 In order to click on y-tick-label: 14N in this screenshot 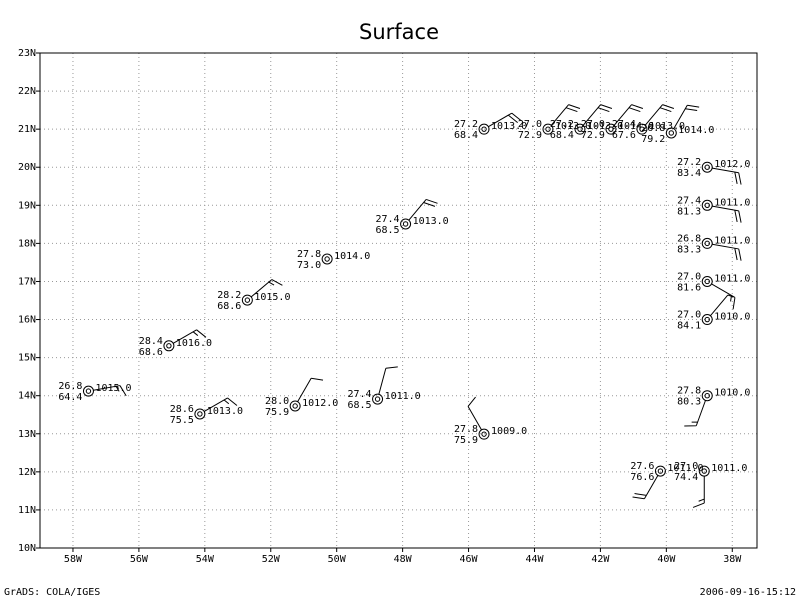, I will do `click(27, 396)`.